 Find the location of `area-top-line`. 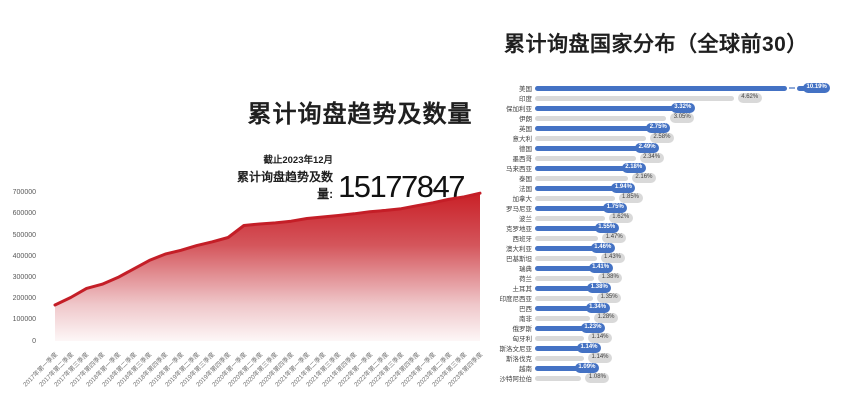

area-top-line is located at coordinates (267, 249).